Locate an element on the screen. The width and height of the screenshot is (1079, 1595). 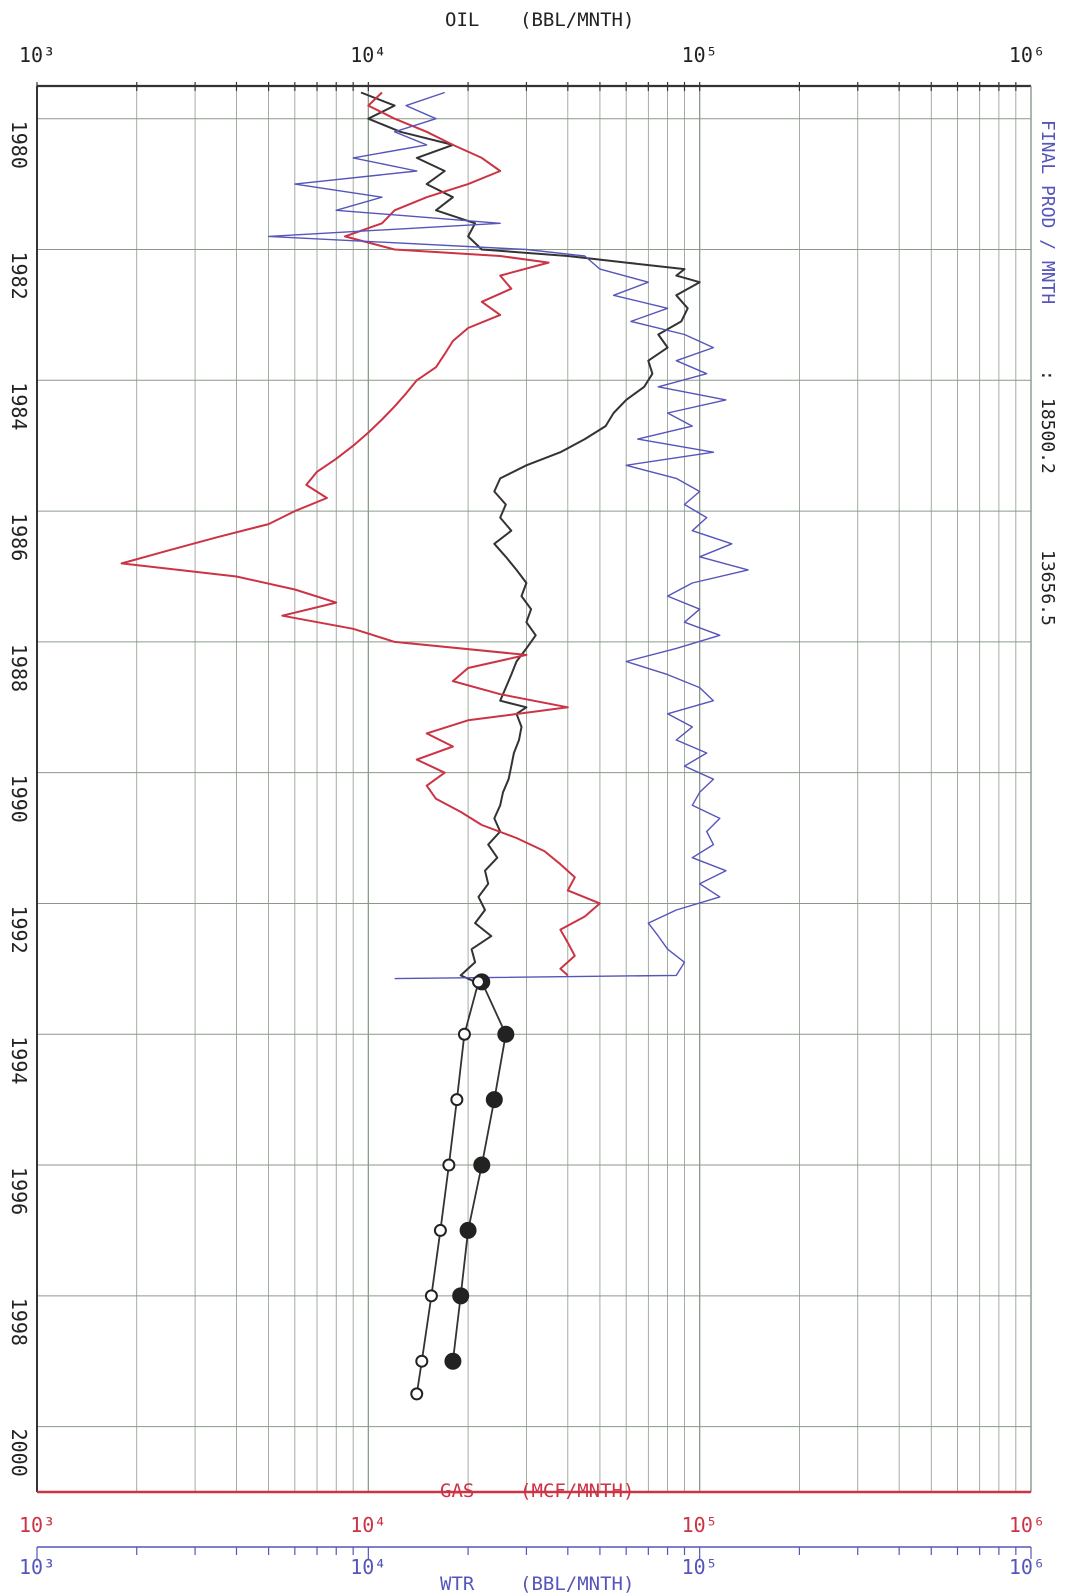
gas-axis-tick-label: 10⁵ is located at coordinates (700, 1525).